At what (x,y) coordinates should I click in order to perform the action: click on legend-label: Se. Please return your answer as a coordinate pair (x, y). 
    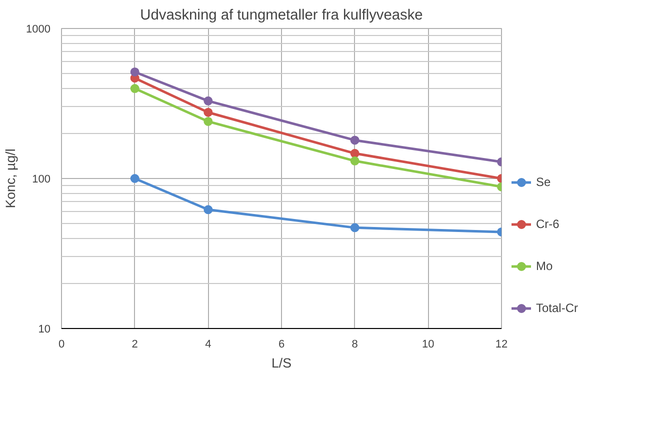
    Looking at the image, I should click on (544, 182).